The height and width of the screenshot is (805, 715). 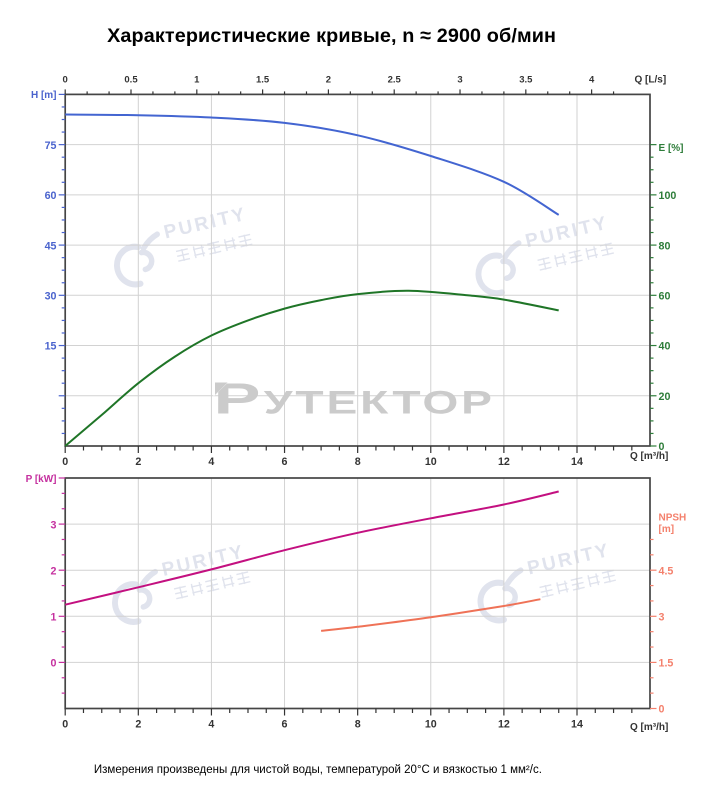 I want to click on svg-text: 40, so click(x=665, y=347).